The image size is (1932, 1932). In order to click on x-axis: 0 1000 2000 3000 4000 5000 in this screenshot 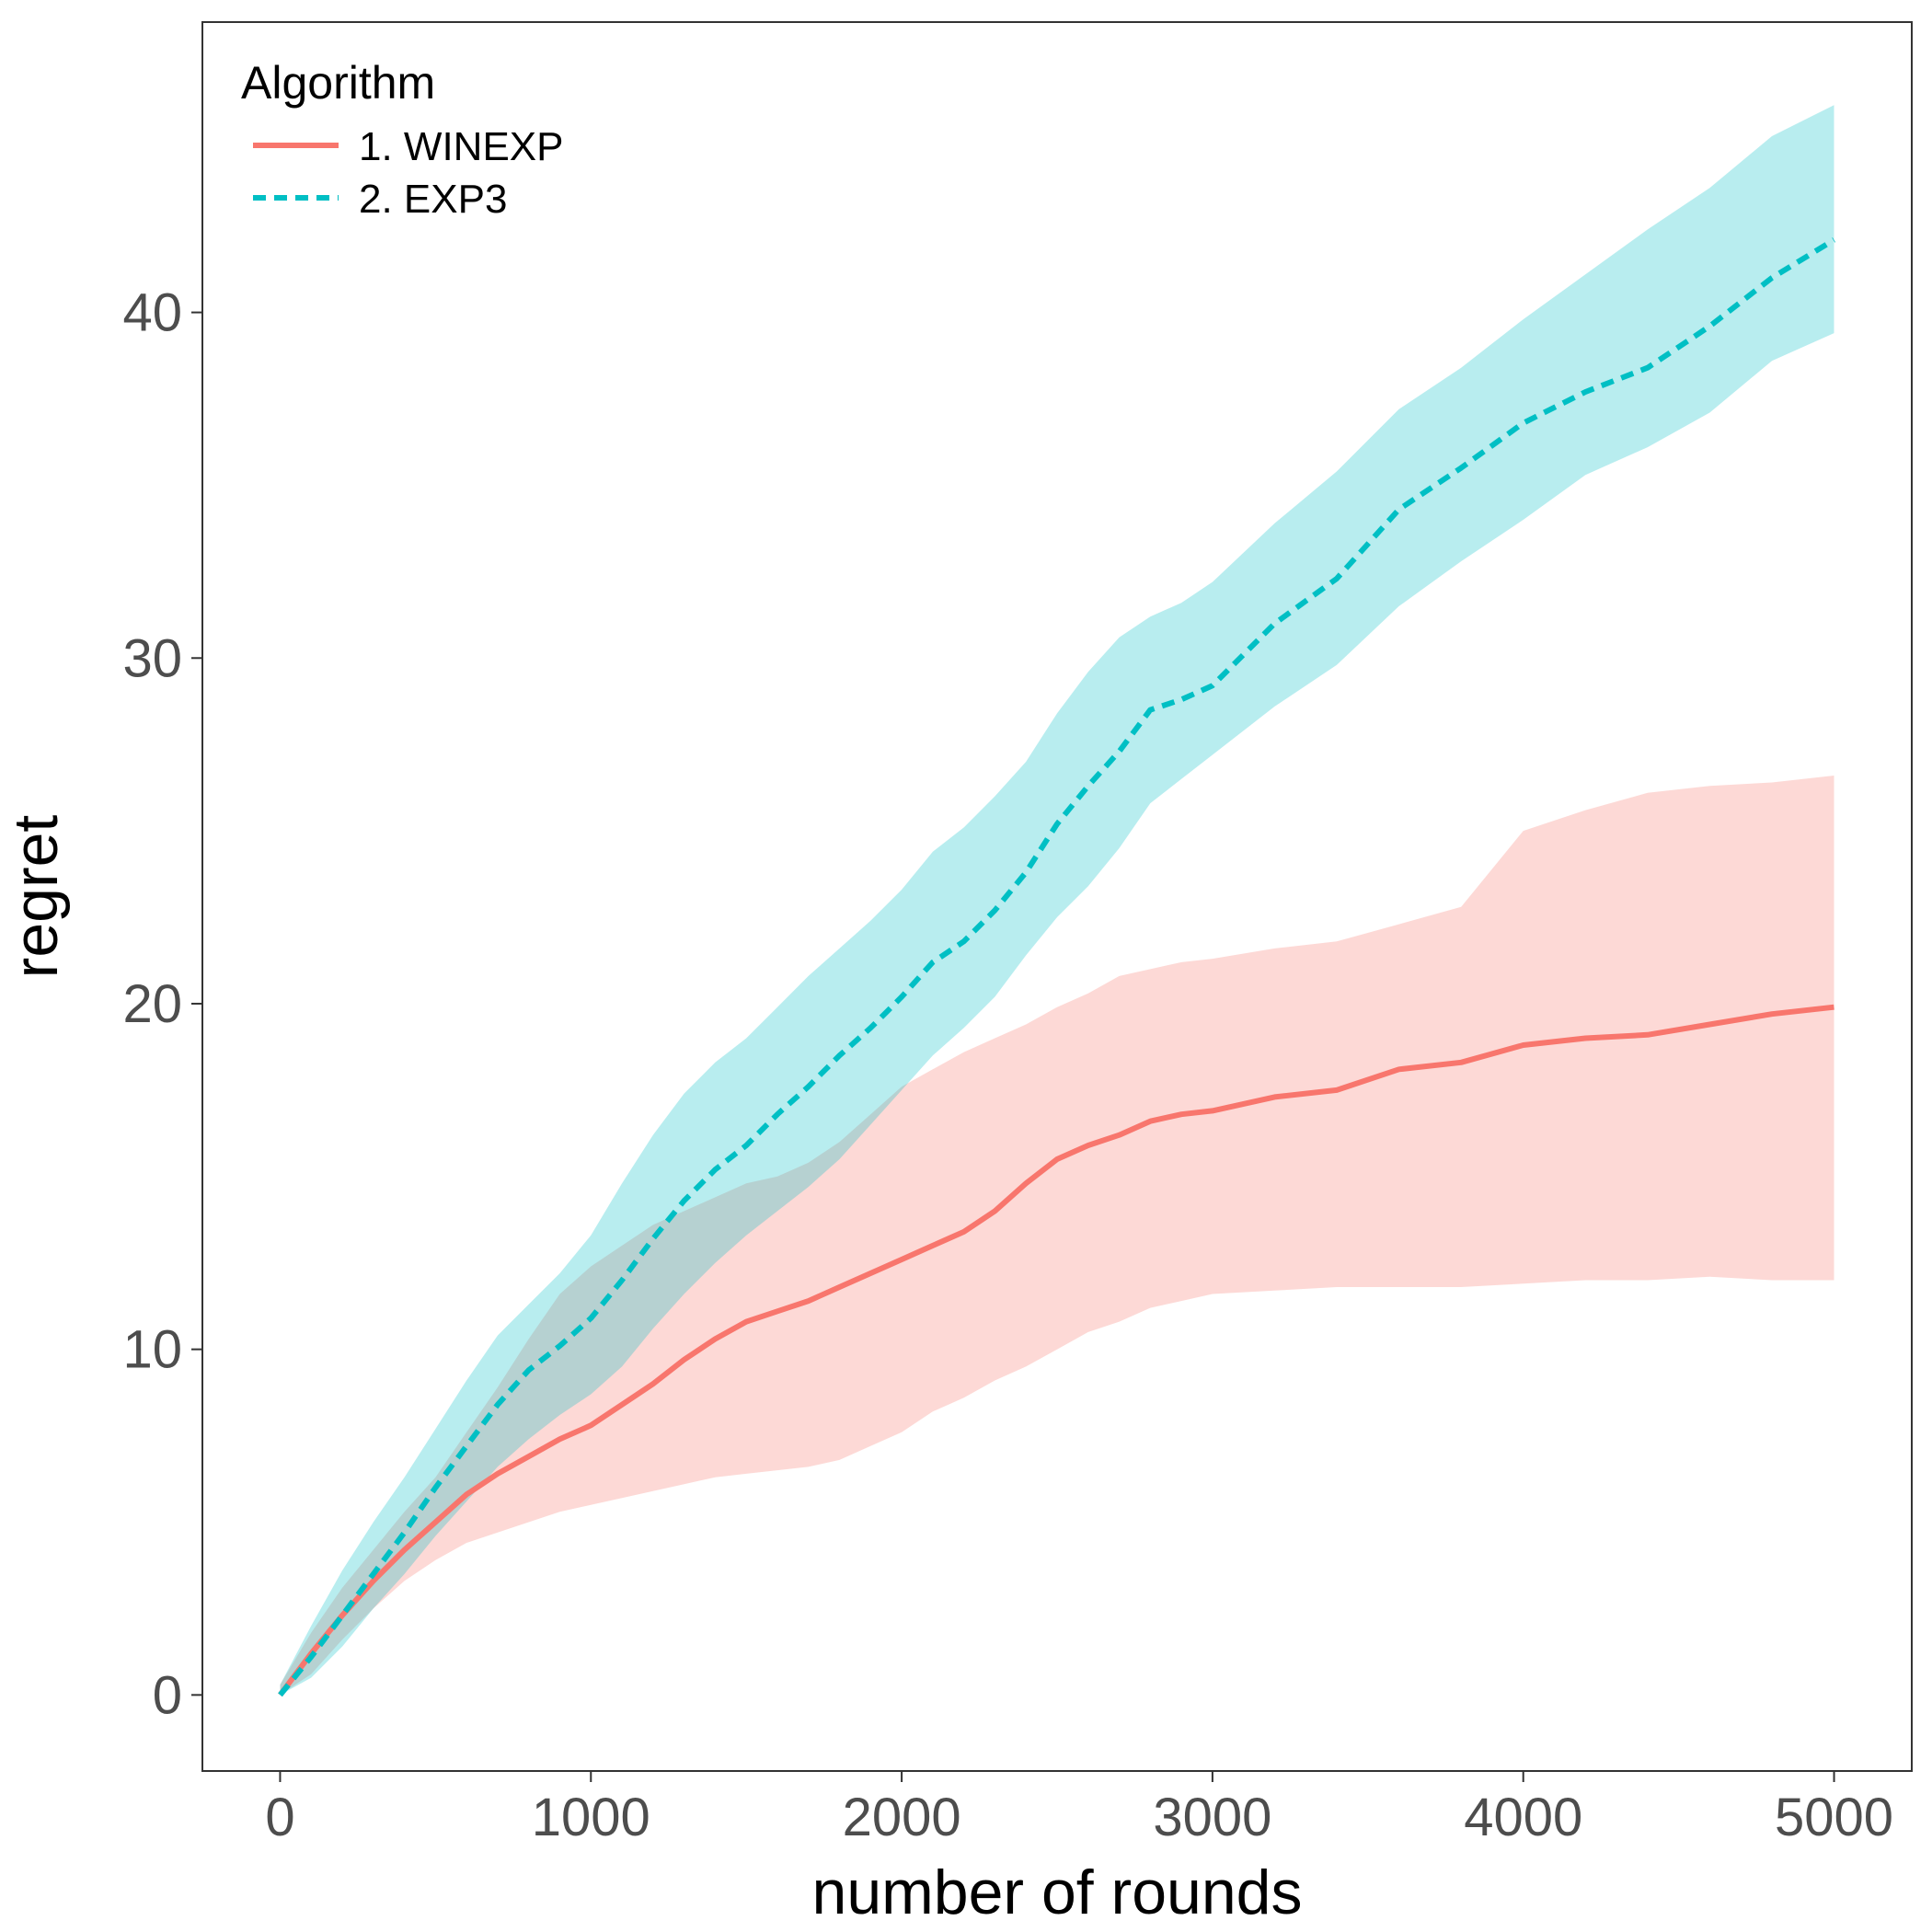, I will do `click(1079, 1809)`.